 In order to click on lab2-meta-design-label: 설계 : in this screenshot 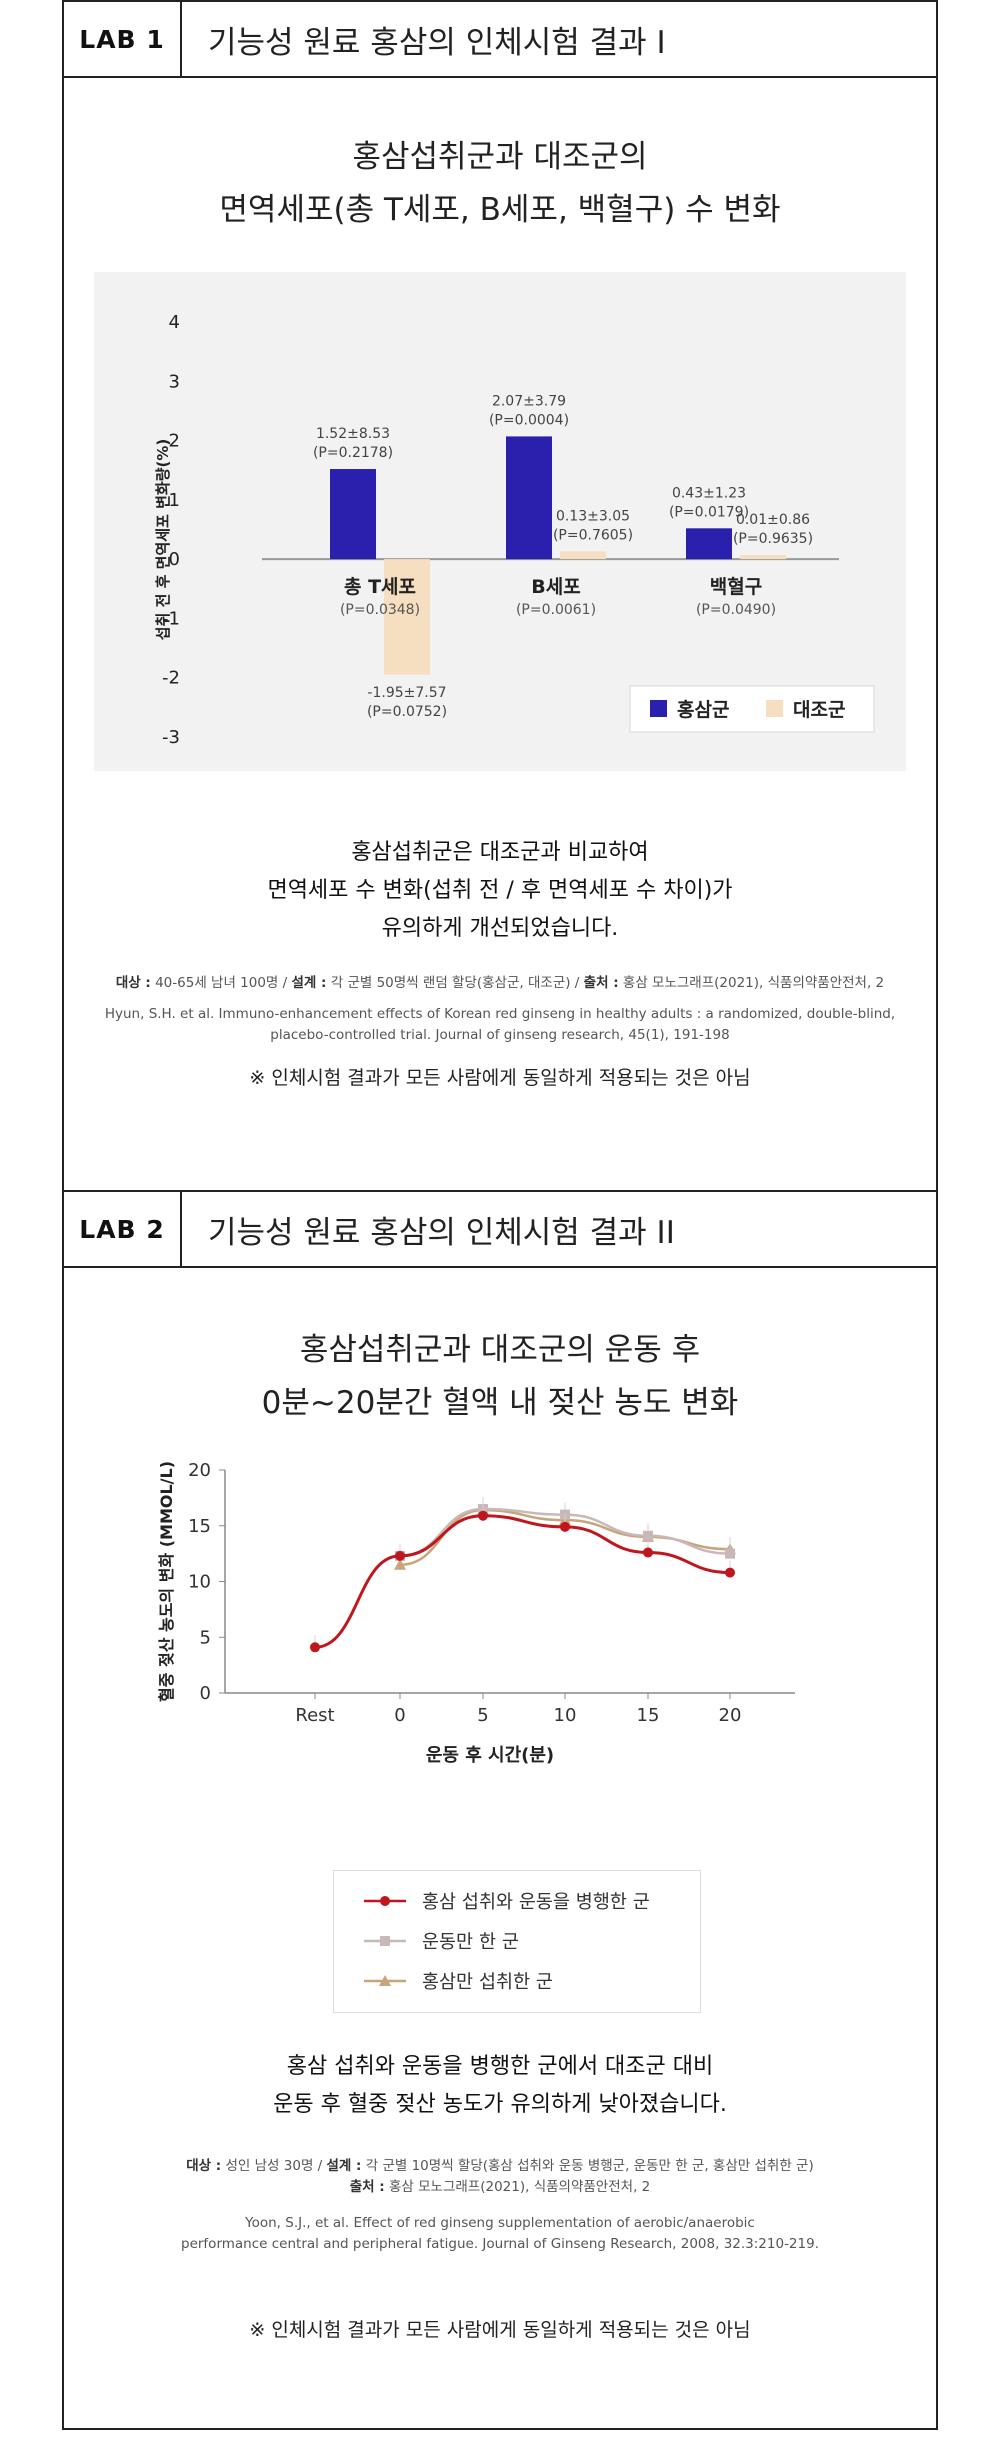, I will do `click(344, 2166)`.